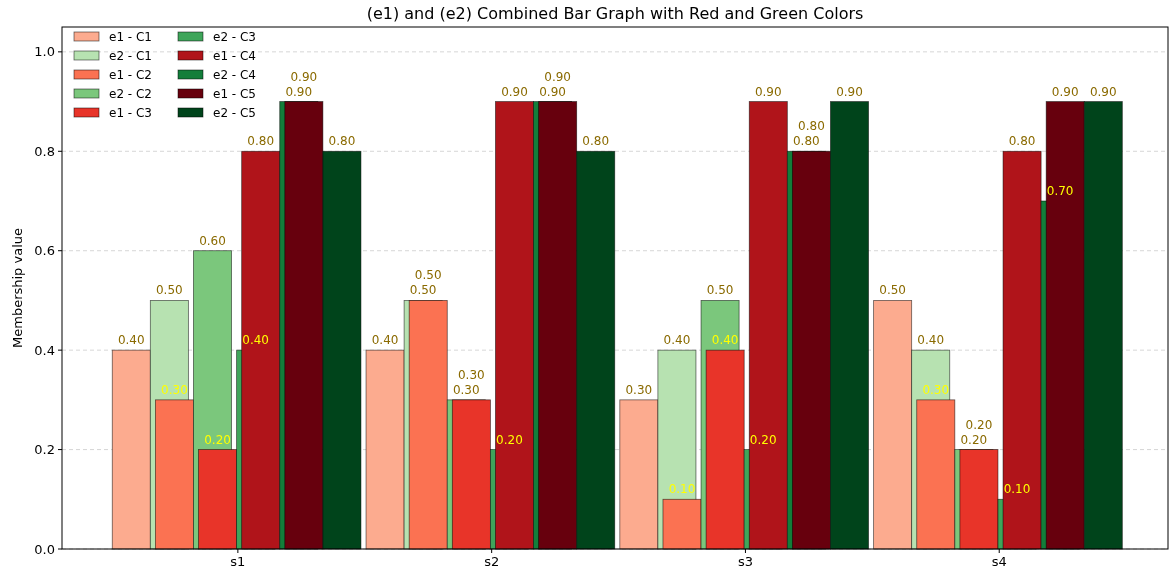 The width and height of the screenshot is (1169, 575). I want to click on y-tick-label: 0.8, so click(44, 151).